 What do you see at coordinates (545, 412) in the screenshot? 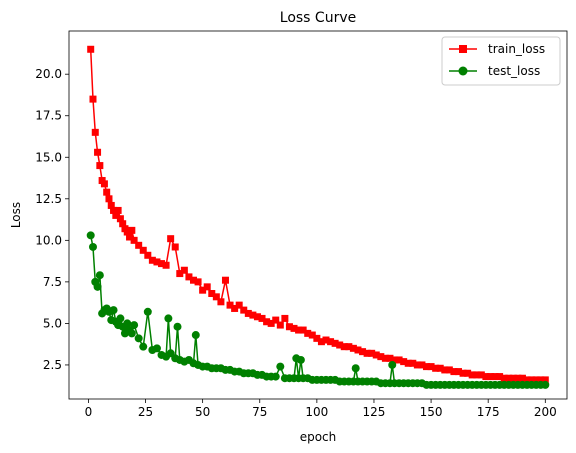
I see `x-tick-label: 200` at bounding box center [545, 412].